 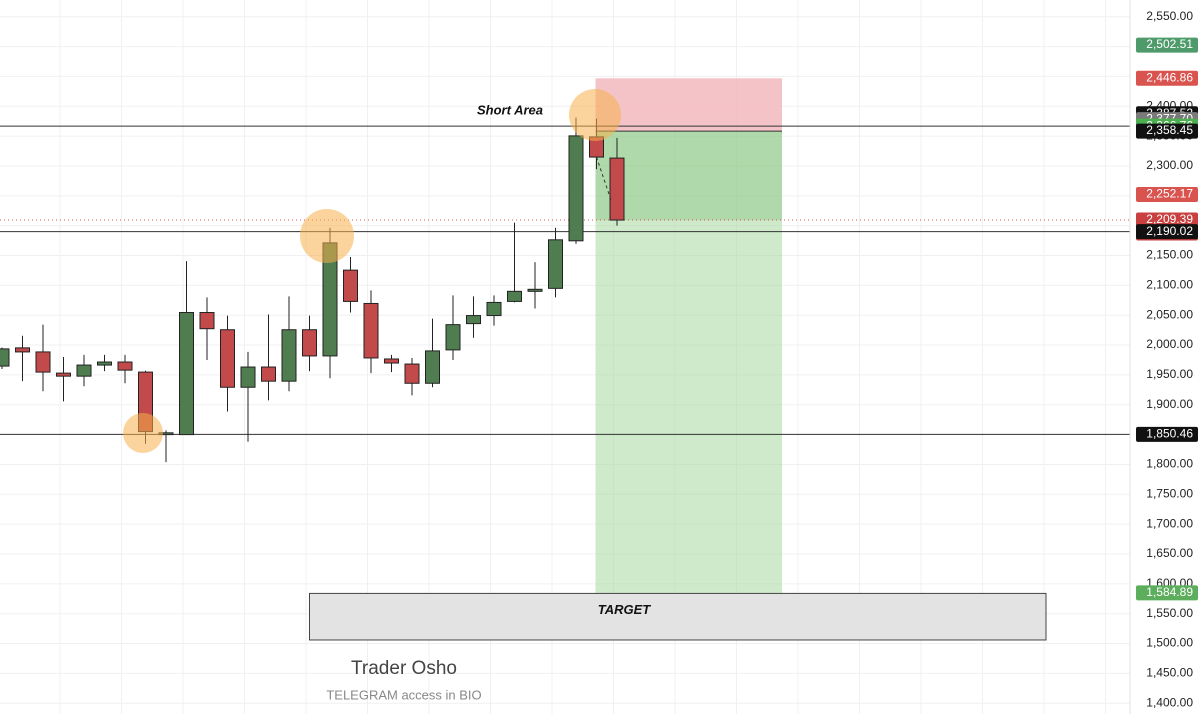 I want to click on price-badge-label: 2,358.45, so click(x=1169, y=130).